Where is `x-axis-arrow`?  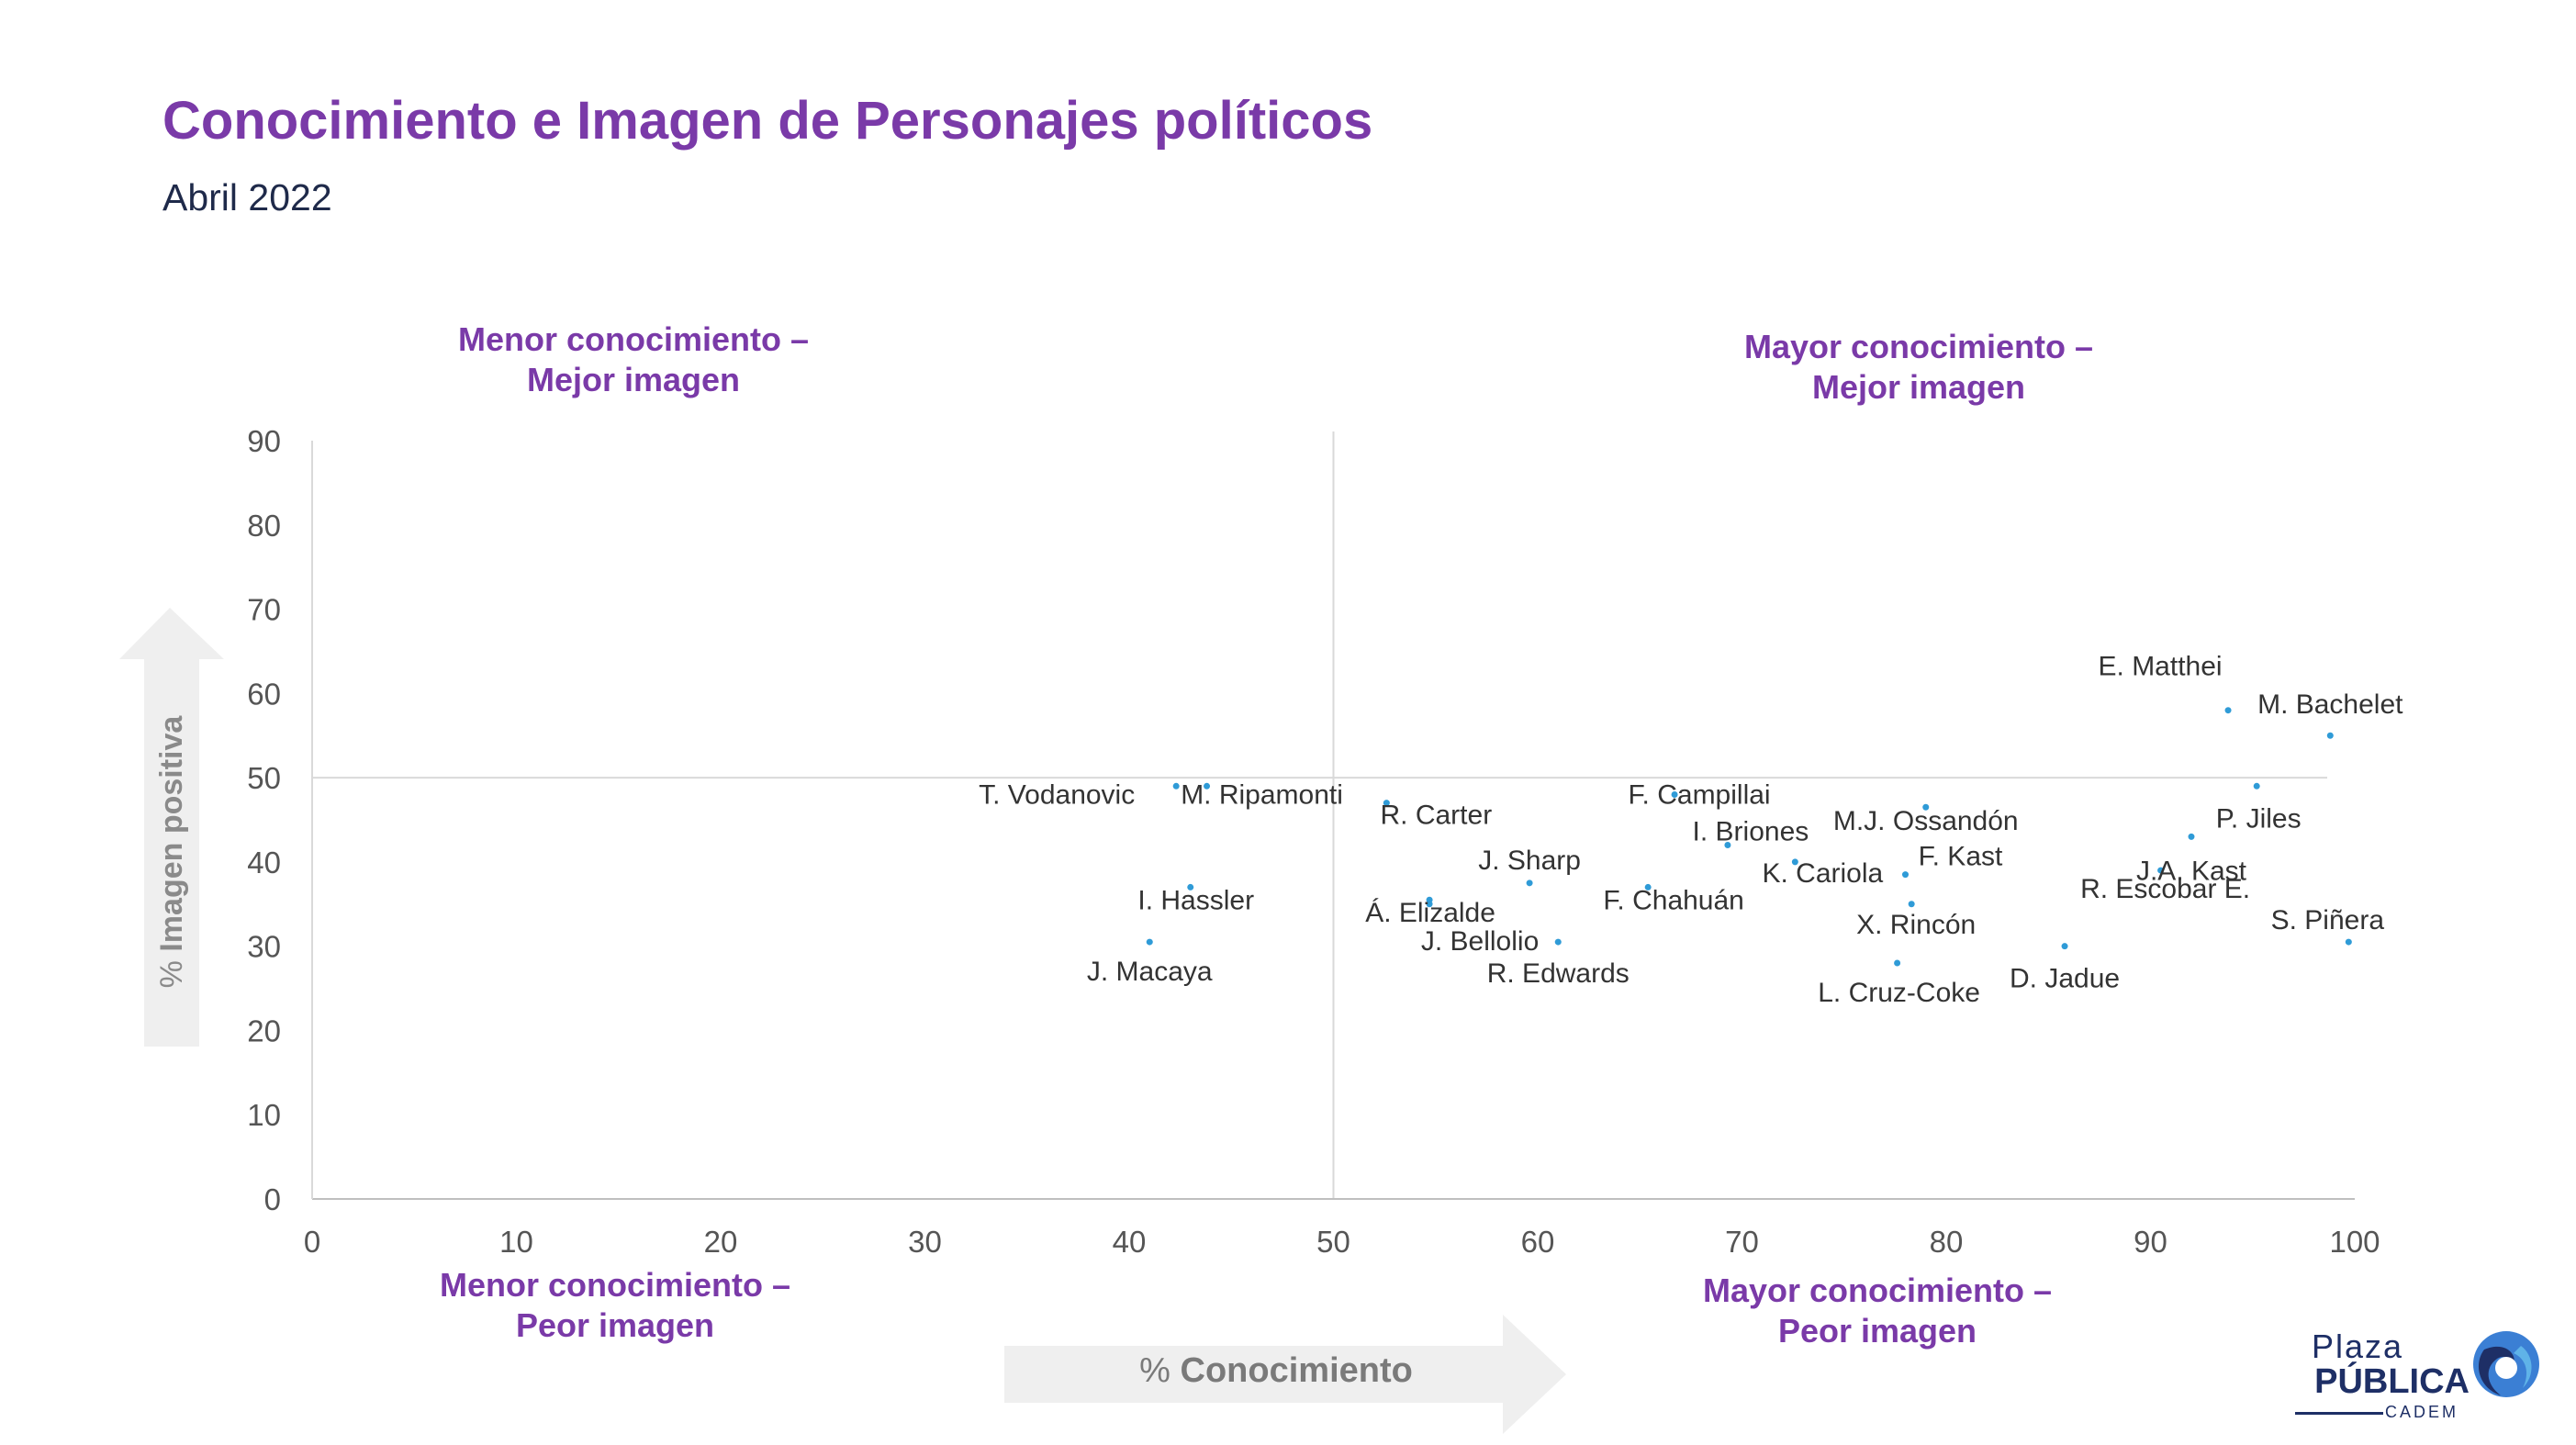
x-axis-arrow is located at coordinates (1285, 1374).